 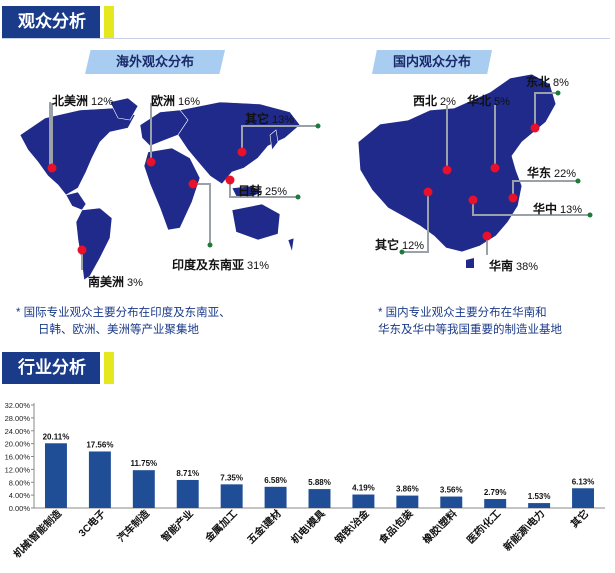 What do you see at coordinates (439, 526) in the screenshot?
I see `x-tick-label: 橡胶\塑料` at bounding box center [439, 526].